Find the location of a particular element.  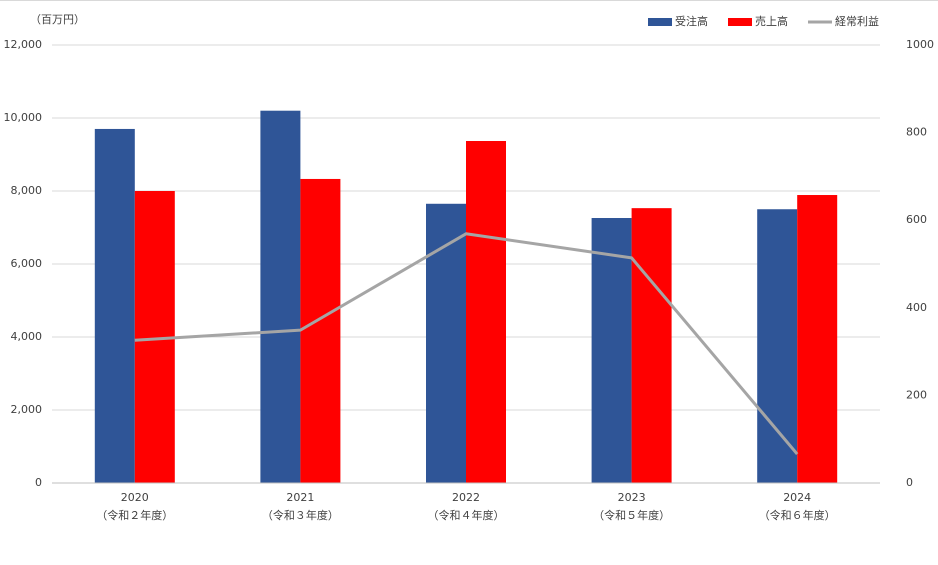

x-tick-sublabel: （令和３年度） is located at coordinates (300, 515).